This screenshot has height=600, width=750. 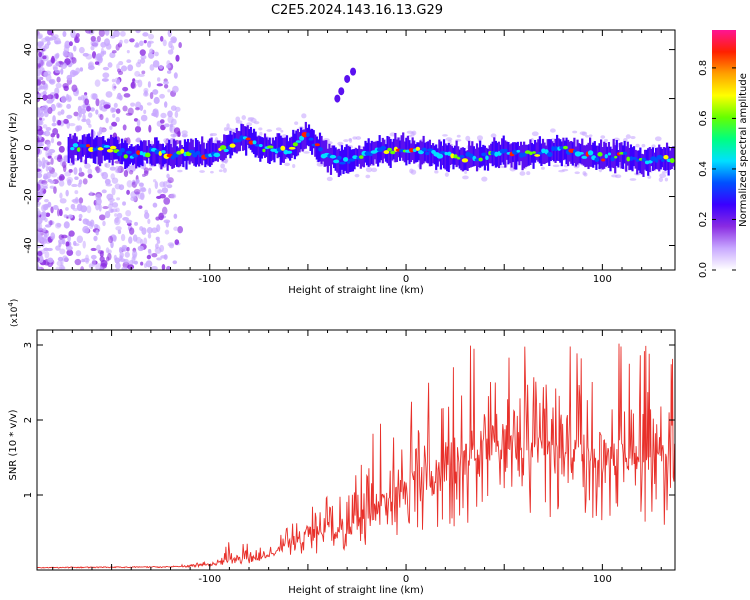 What do you see at coordinates (703, 220) in the screenshot?
I see `colorbar-tick-label: 0.2` at bounding box center [703, 220].